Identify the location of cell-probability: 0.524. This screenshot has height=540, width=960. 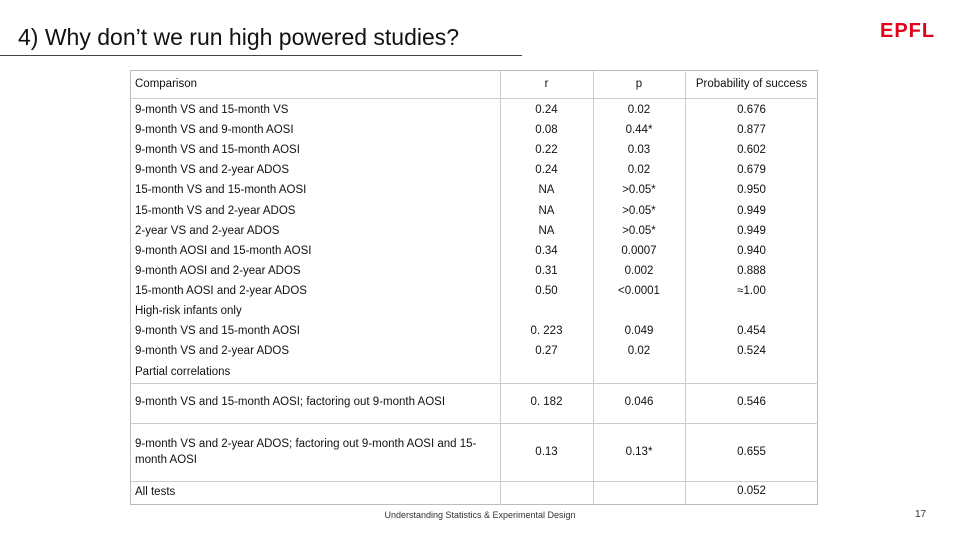
(751, 351).